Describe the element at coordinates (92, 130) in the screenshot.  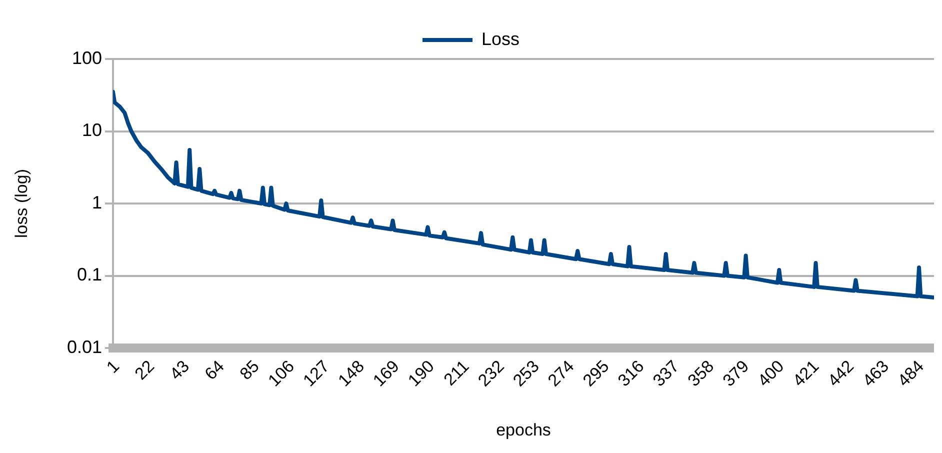
I see `y-tick-label: 10` at that location.